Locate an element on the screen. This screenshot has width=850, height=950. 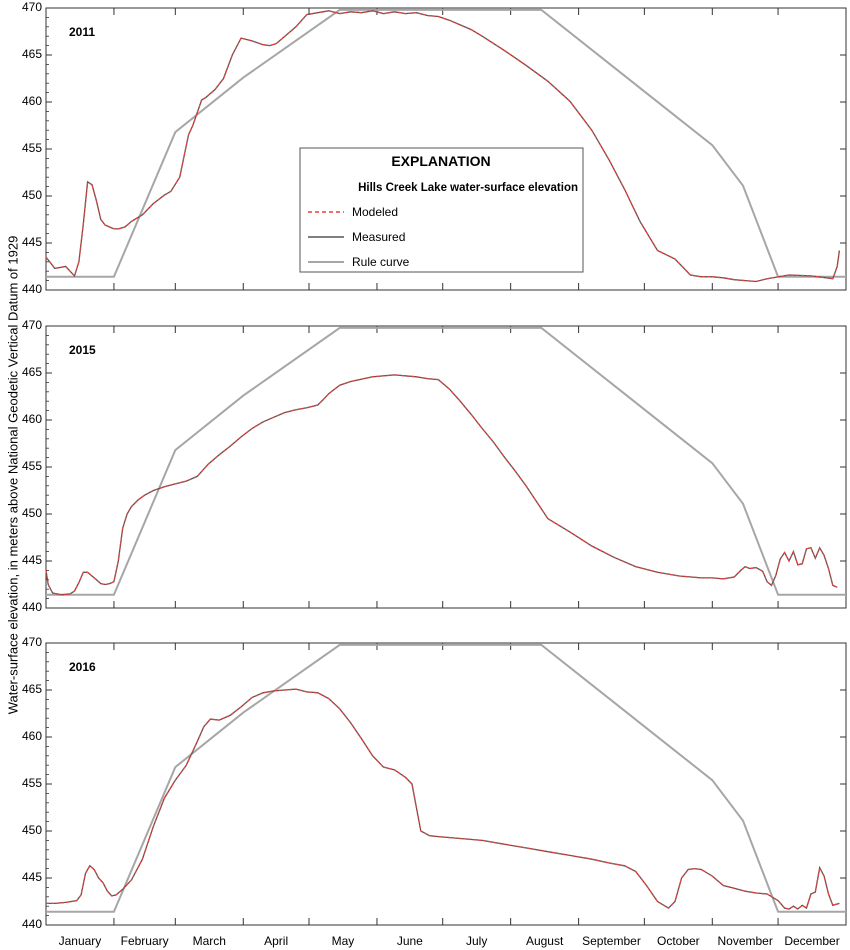
month-label-september: September is located at coordinates (611, 941).